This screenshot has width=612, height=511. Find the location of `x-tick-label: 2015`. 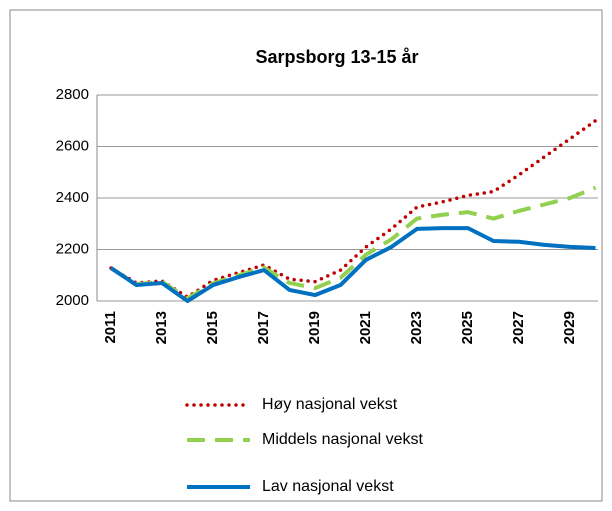

x-tick-label: 2015 is located at coordinates (212, 327).